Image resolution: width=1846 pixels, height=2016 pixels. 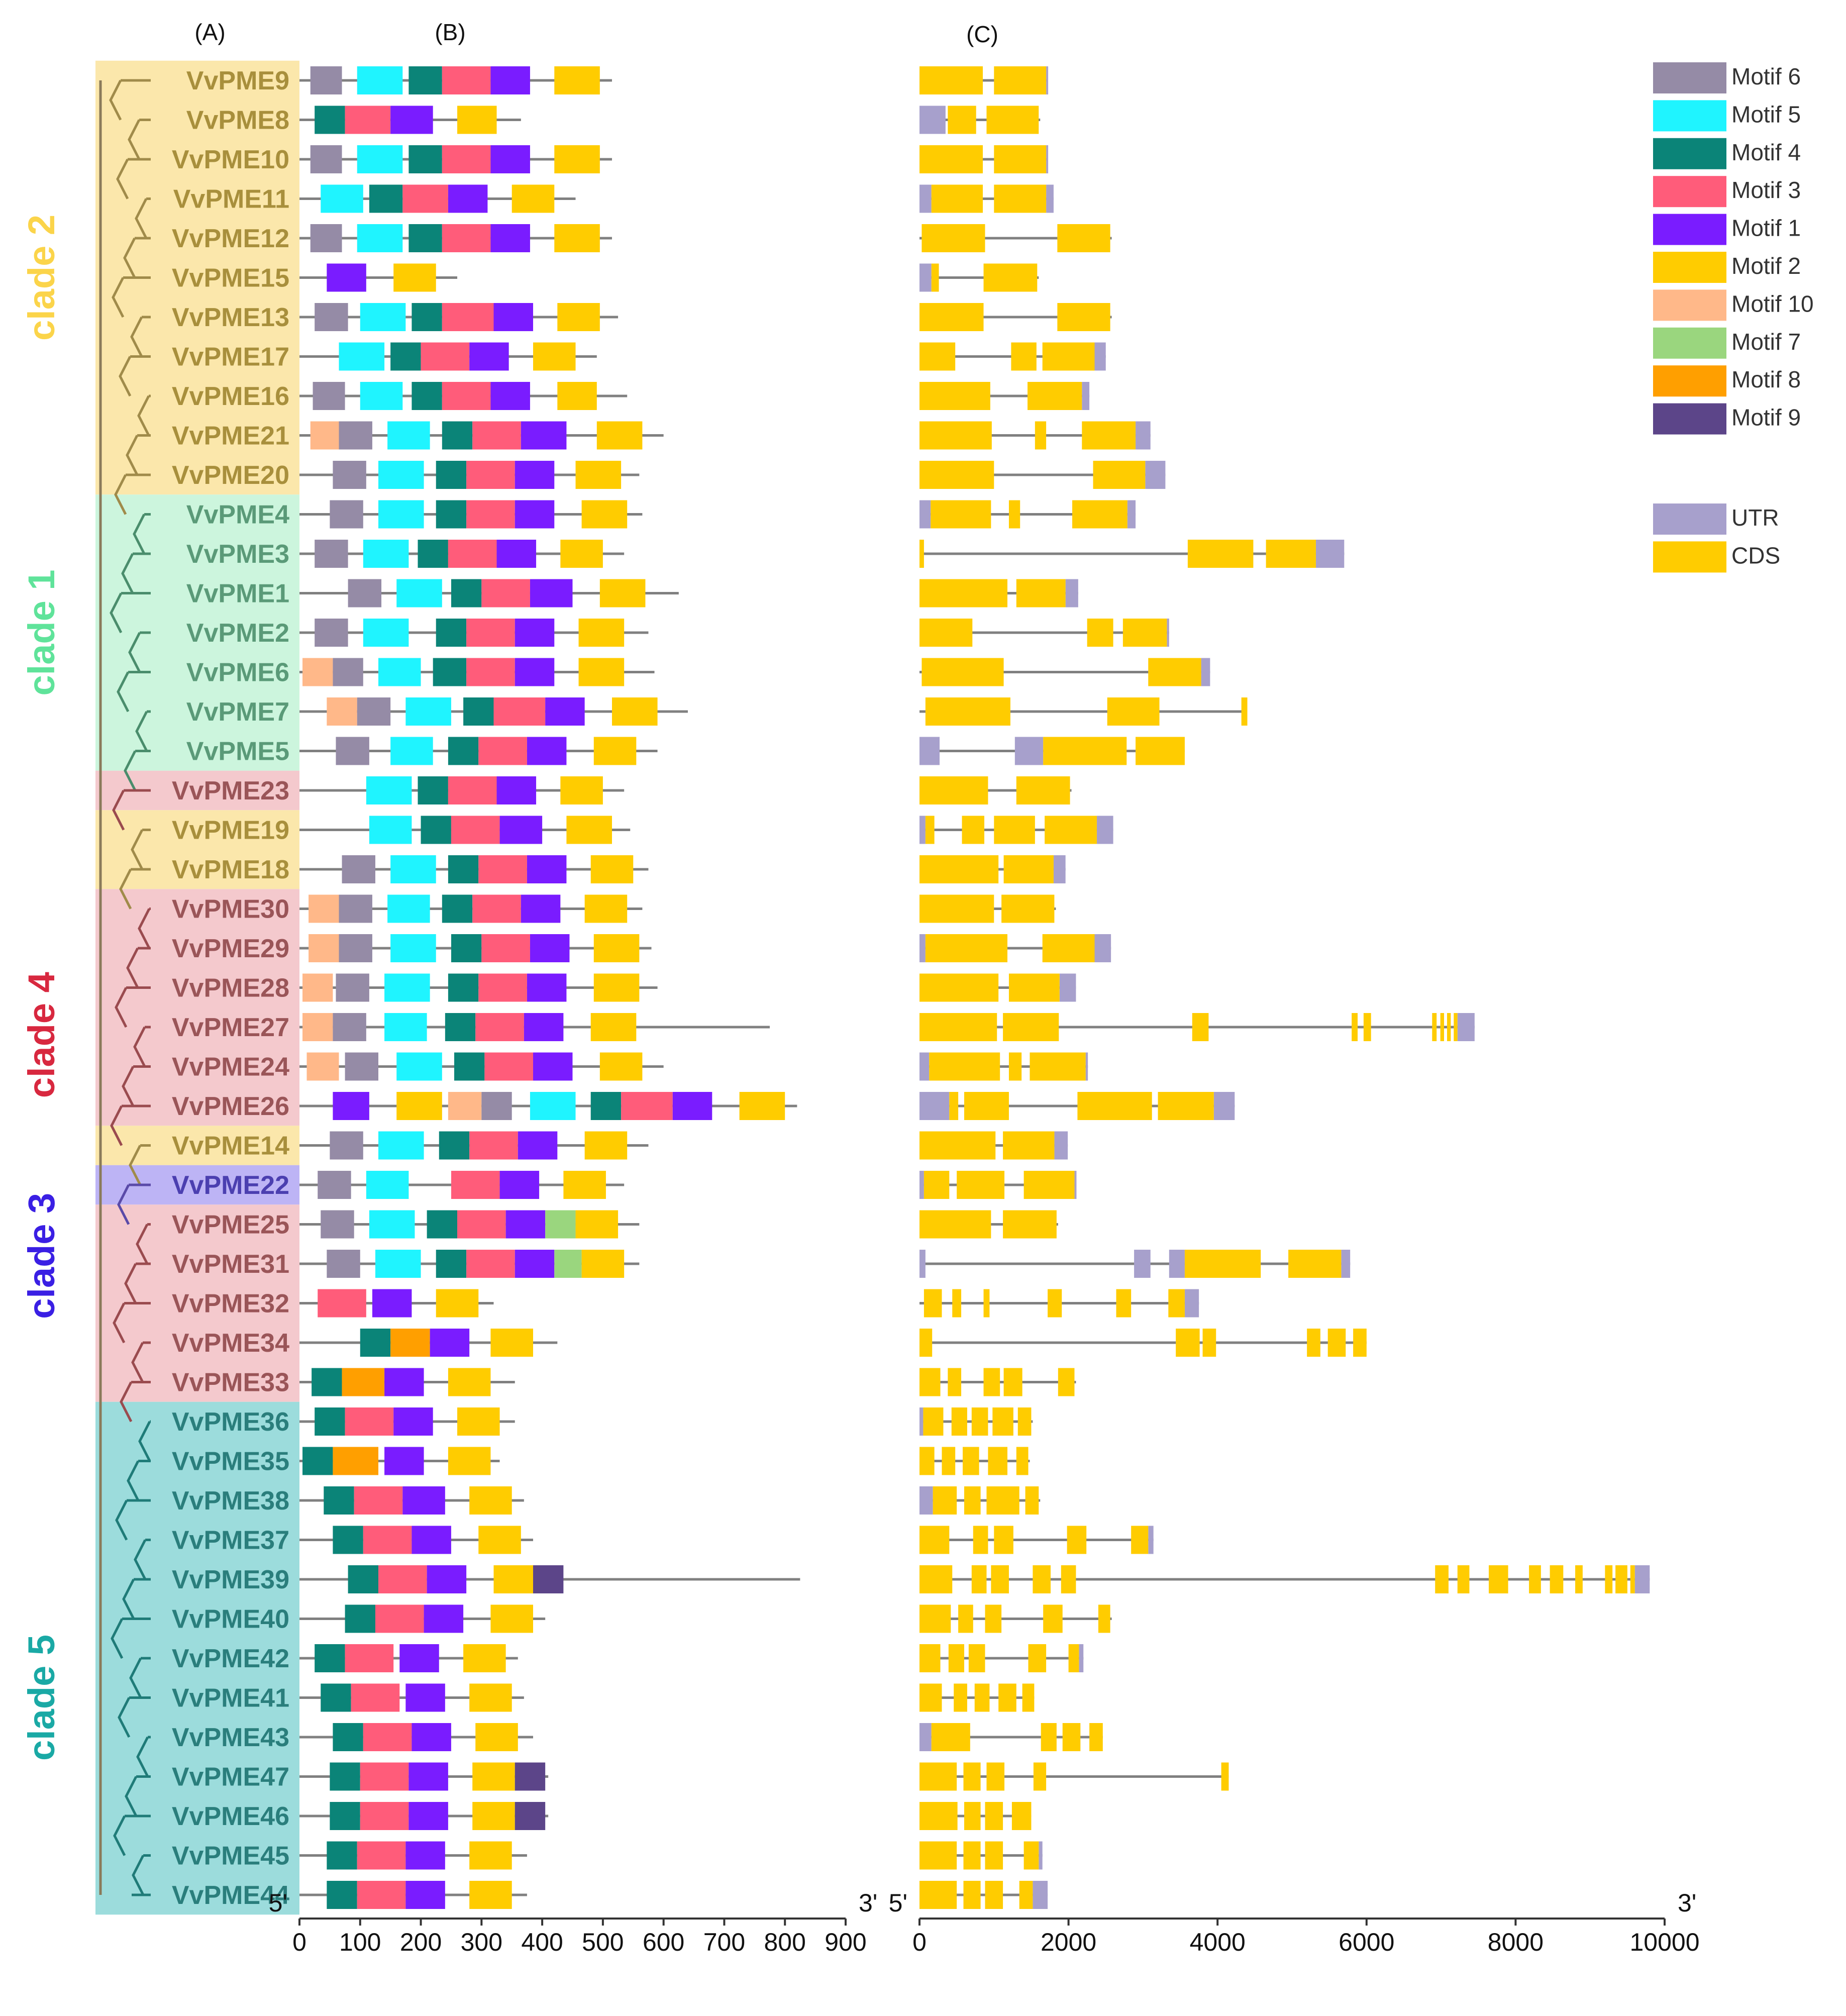 What do you see at coordinates (410, 1343) in the screenshot?
I see `motif-8-box` at bounding box center [410, 1343].